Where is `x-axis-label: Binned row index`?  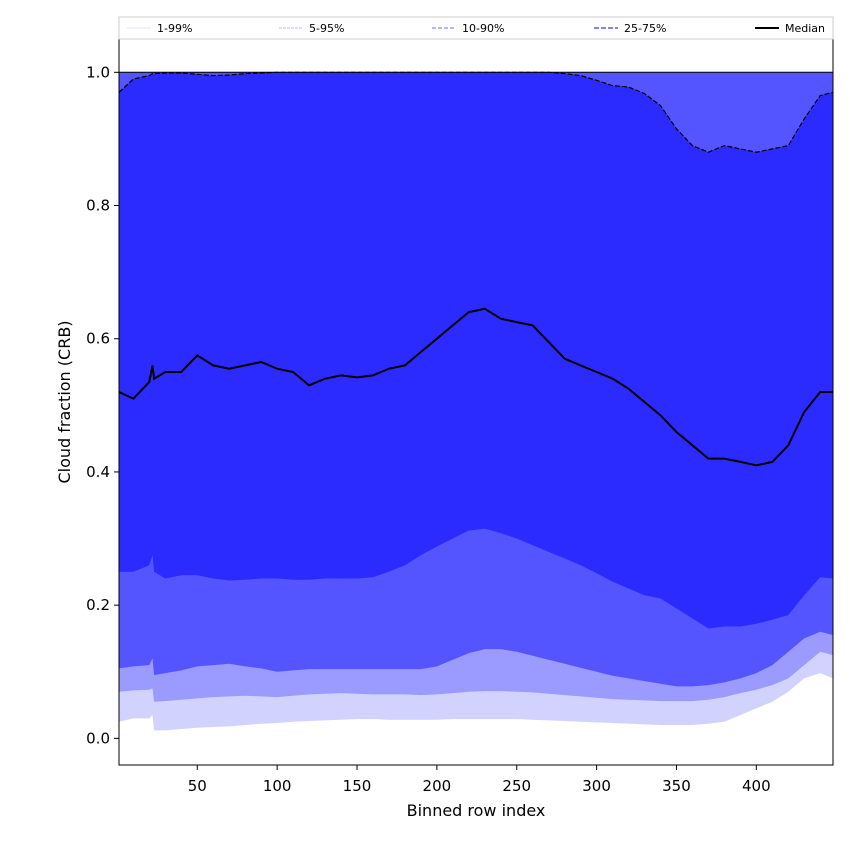 x-axis-label: Binned row index is located at coordinates (476, 810).